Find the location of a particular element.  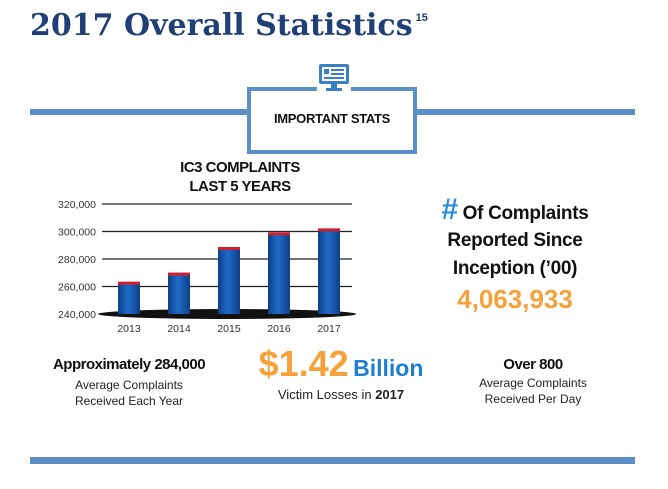

victim-losses-stat: $1.42 Billion Victim Losses in 2017 is located at coordinates (341, 372).